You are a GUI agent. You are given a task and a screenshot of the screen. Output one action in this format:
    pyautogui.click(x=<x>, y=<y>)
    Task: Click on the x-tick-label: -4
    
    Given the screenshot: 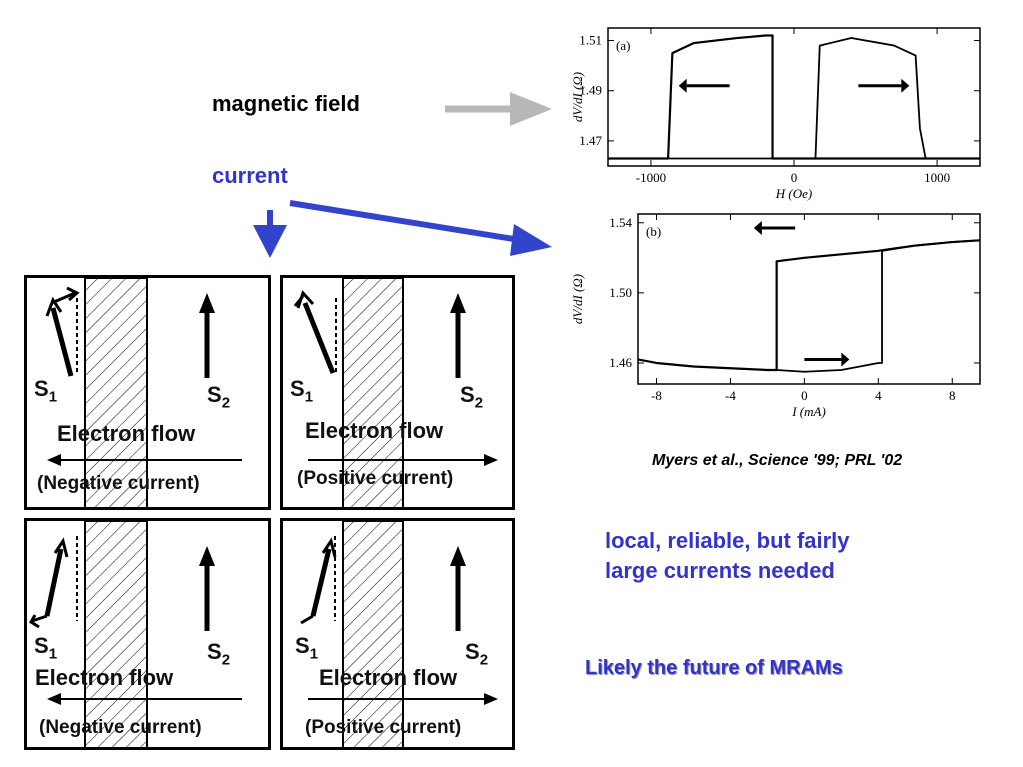 What is the action you would take?
    pyautogui.click(x=730, y=395)
    